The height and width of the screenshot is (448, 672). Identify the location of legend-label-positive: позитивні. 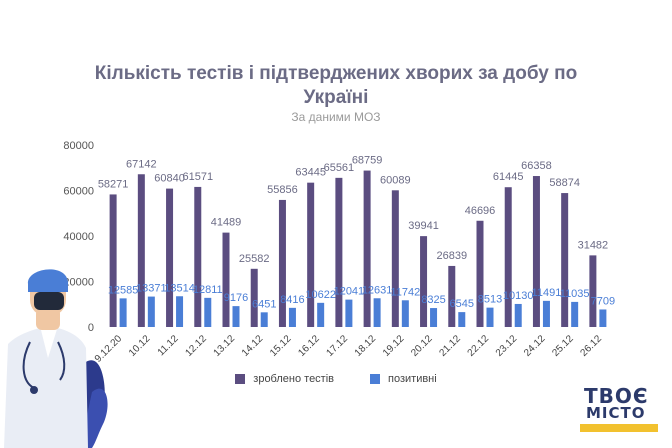
(412, 379).